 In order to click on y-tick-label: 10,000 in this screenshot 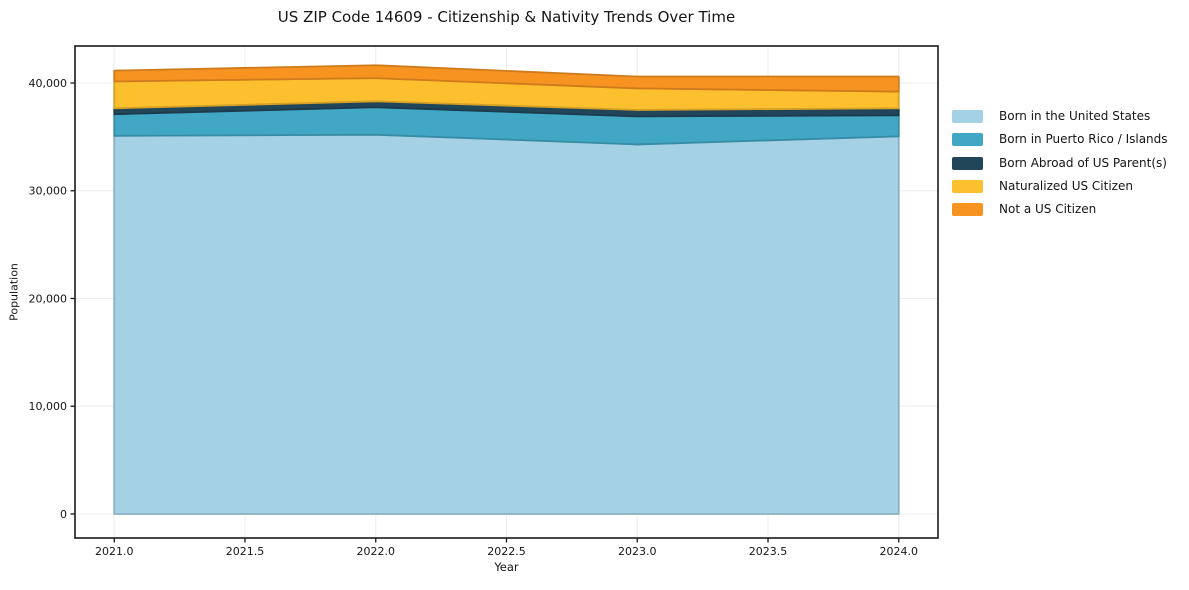, I will do `click(48, 406)`.